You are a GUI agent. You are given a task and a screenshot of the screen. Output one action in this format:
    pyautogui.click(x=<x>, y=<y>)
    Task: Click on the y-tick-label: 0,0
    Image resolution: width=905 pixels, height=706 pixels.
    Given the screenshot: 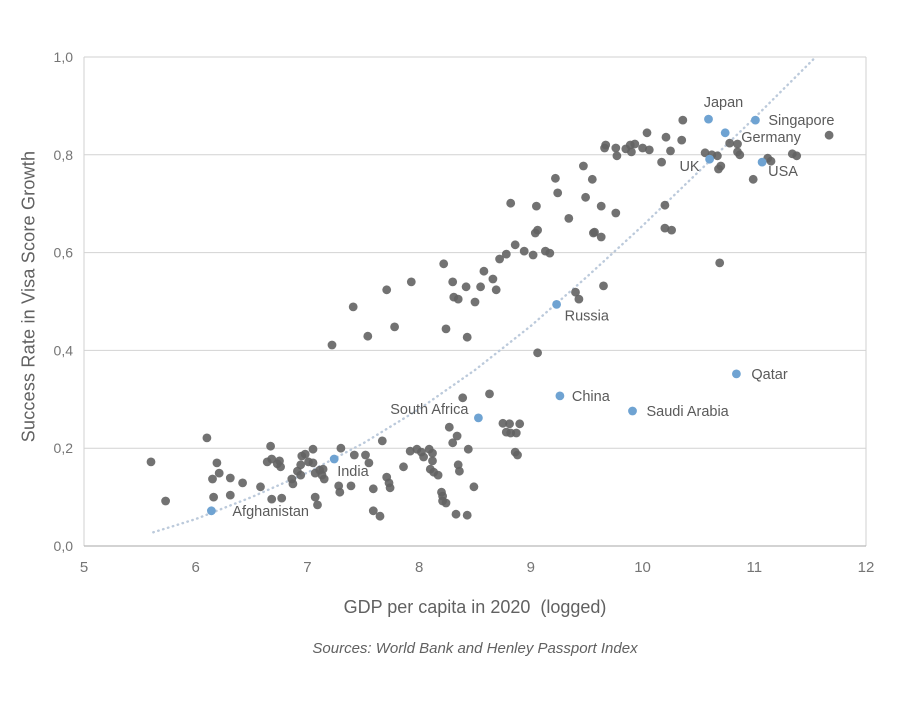 What is the action you would take?
    pyautogui.click(x=64, y=546)
    